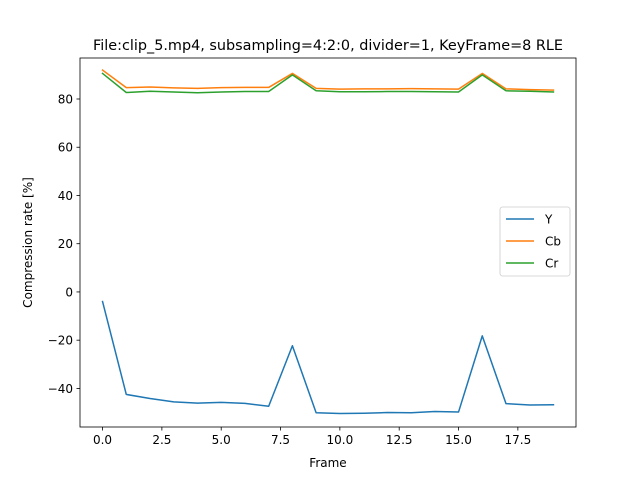 The image size is (640, 480). Describe the element at coordinates (221, 440) in the screenshot. I see `x-tick-label: 5.0` at that location.